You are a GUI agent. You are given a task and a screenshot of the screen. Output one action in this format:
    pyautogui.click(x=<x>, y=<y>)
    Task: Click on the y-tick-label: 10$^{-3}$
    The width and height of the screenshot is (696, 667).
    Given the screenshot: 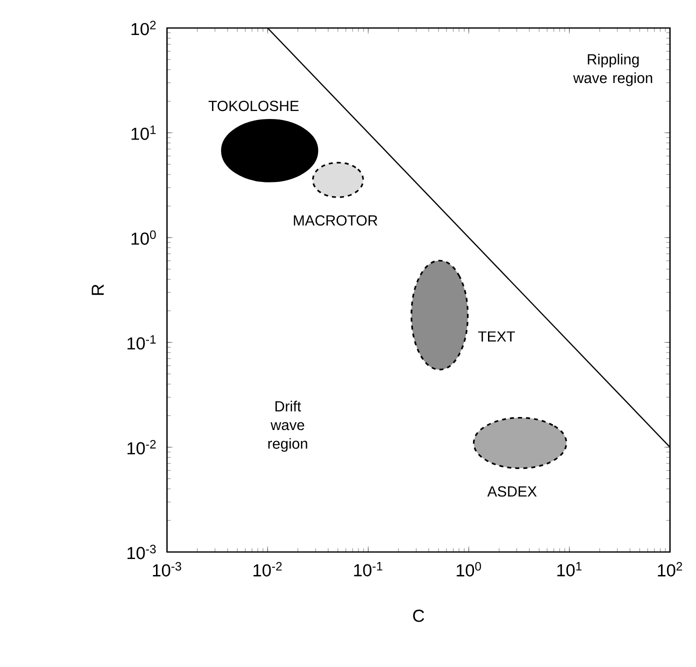 What is the action you would take?
    pyautogui.click(x=142, y=552)
    